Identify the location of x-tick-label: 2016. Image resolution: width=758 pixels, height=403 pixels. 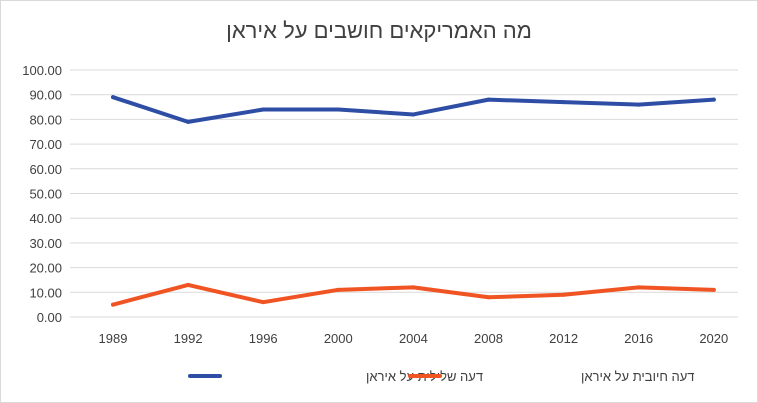
(638, 338).